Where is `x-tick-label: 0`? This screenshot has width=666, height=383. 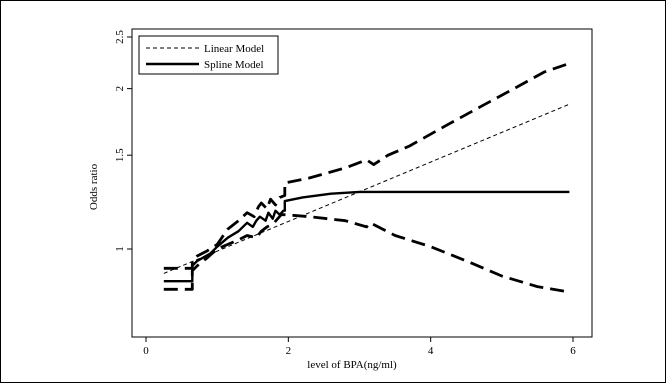 x-tick-label: 0 is located at coordinates (146, 351).